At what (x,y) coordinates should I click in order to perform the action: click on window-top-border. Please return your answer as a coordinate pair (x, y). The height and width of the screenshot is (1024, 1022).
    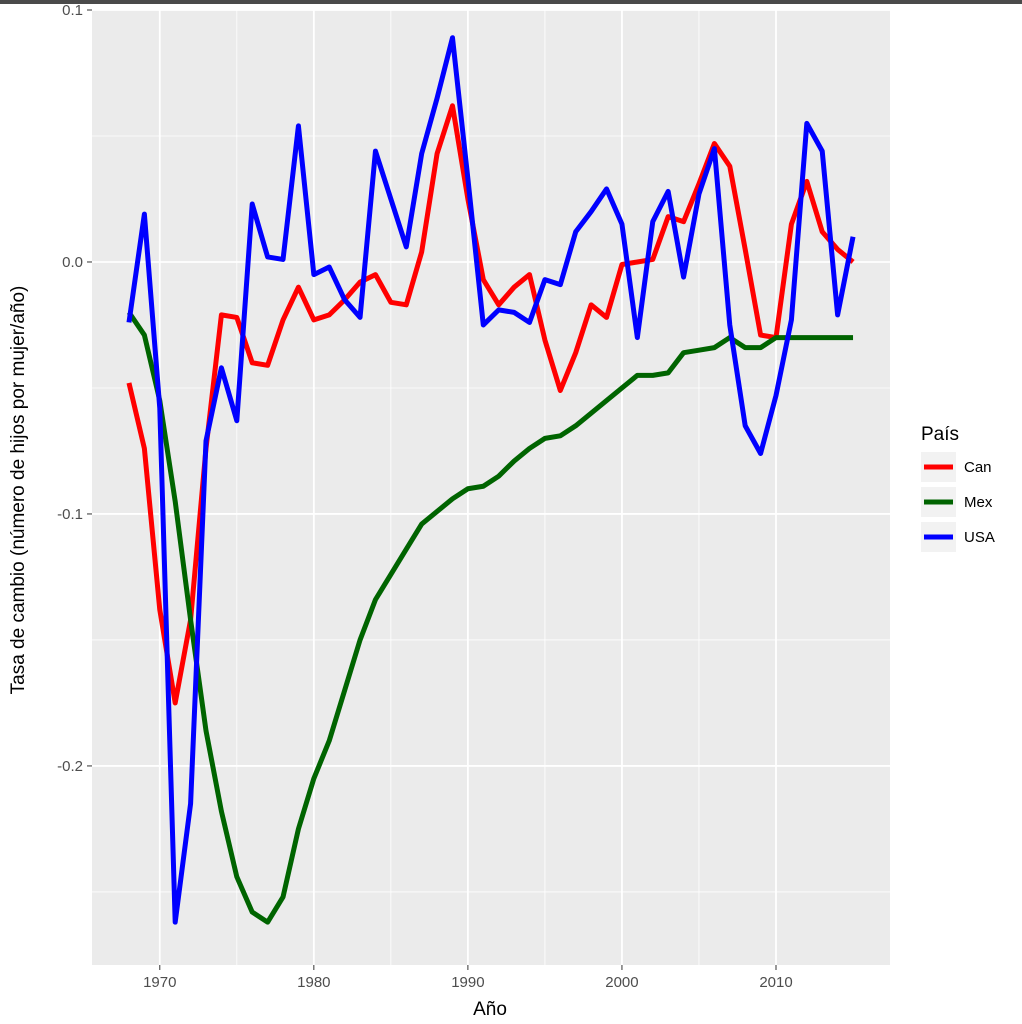
    Looking at the image, I should click on (511, 2).